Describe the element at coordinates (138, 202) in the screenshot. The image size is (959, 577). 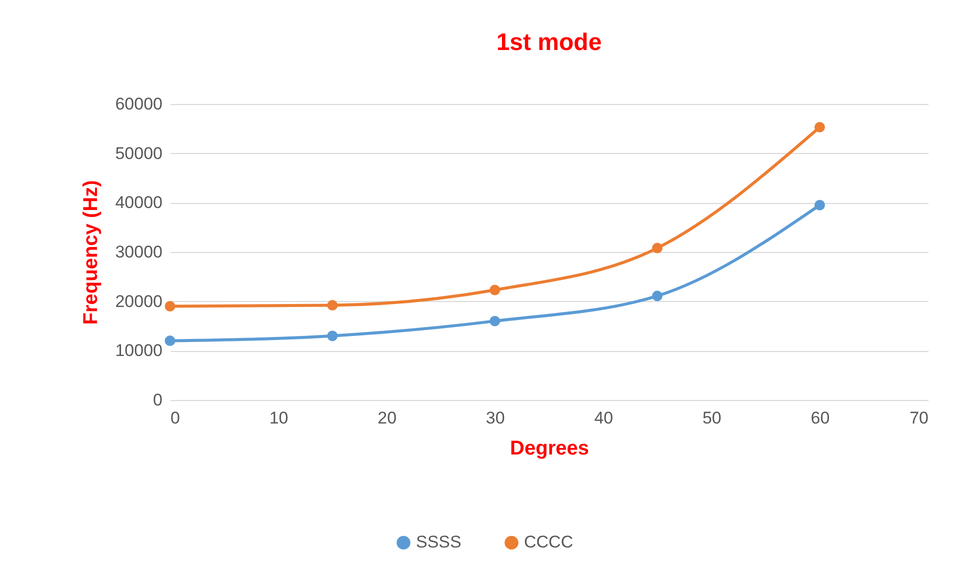
I see `y-tick-label: 40000` at that location.